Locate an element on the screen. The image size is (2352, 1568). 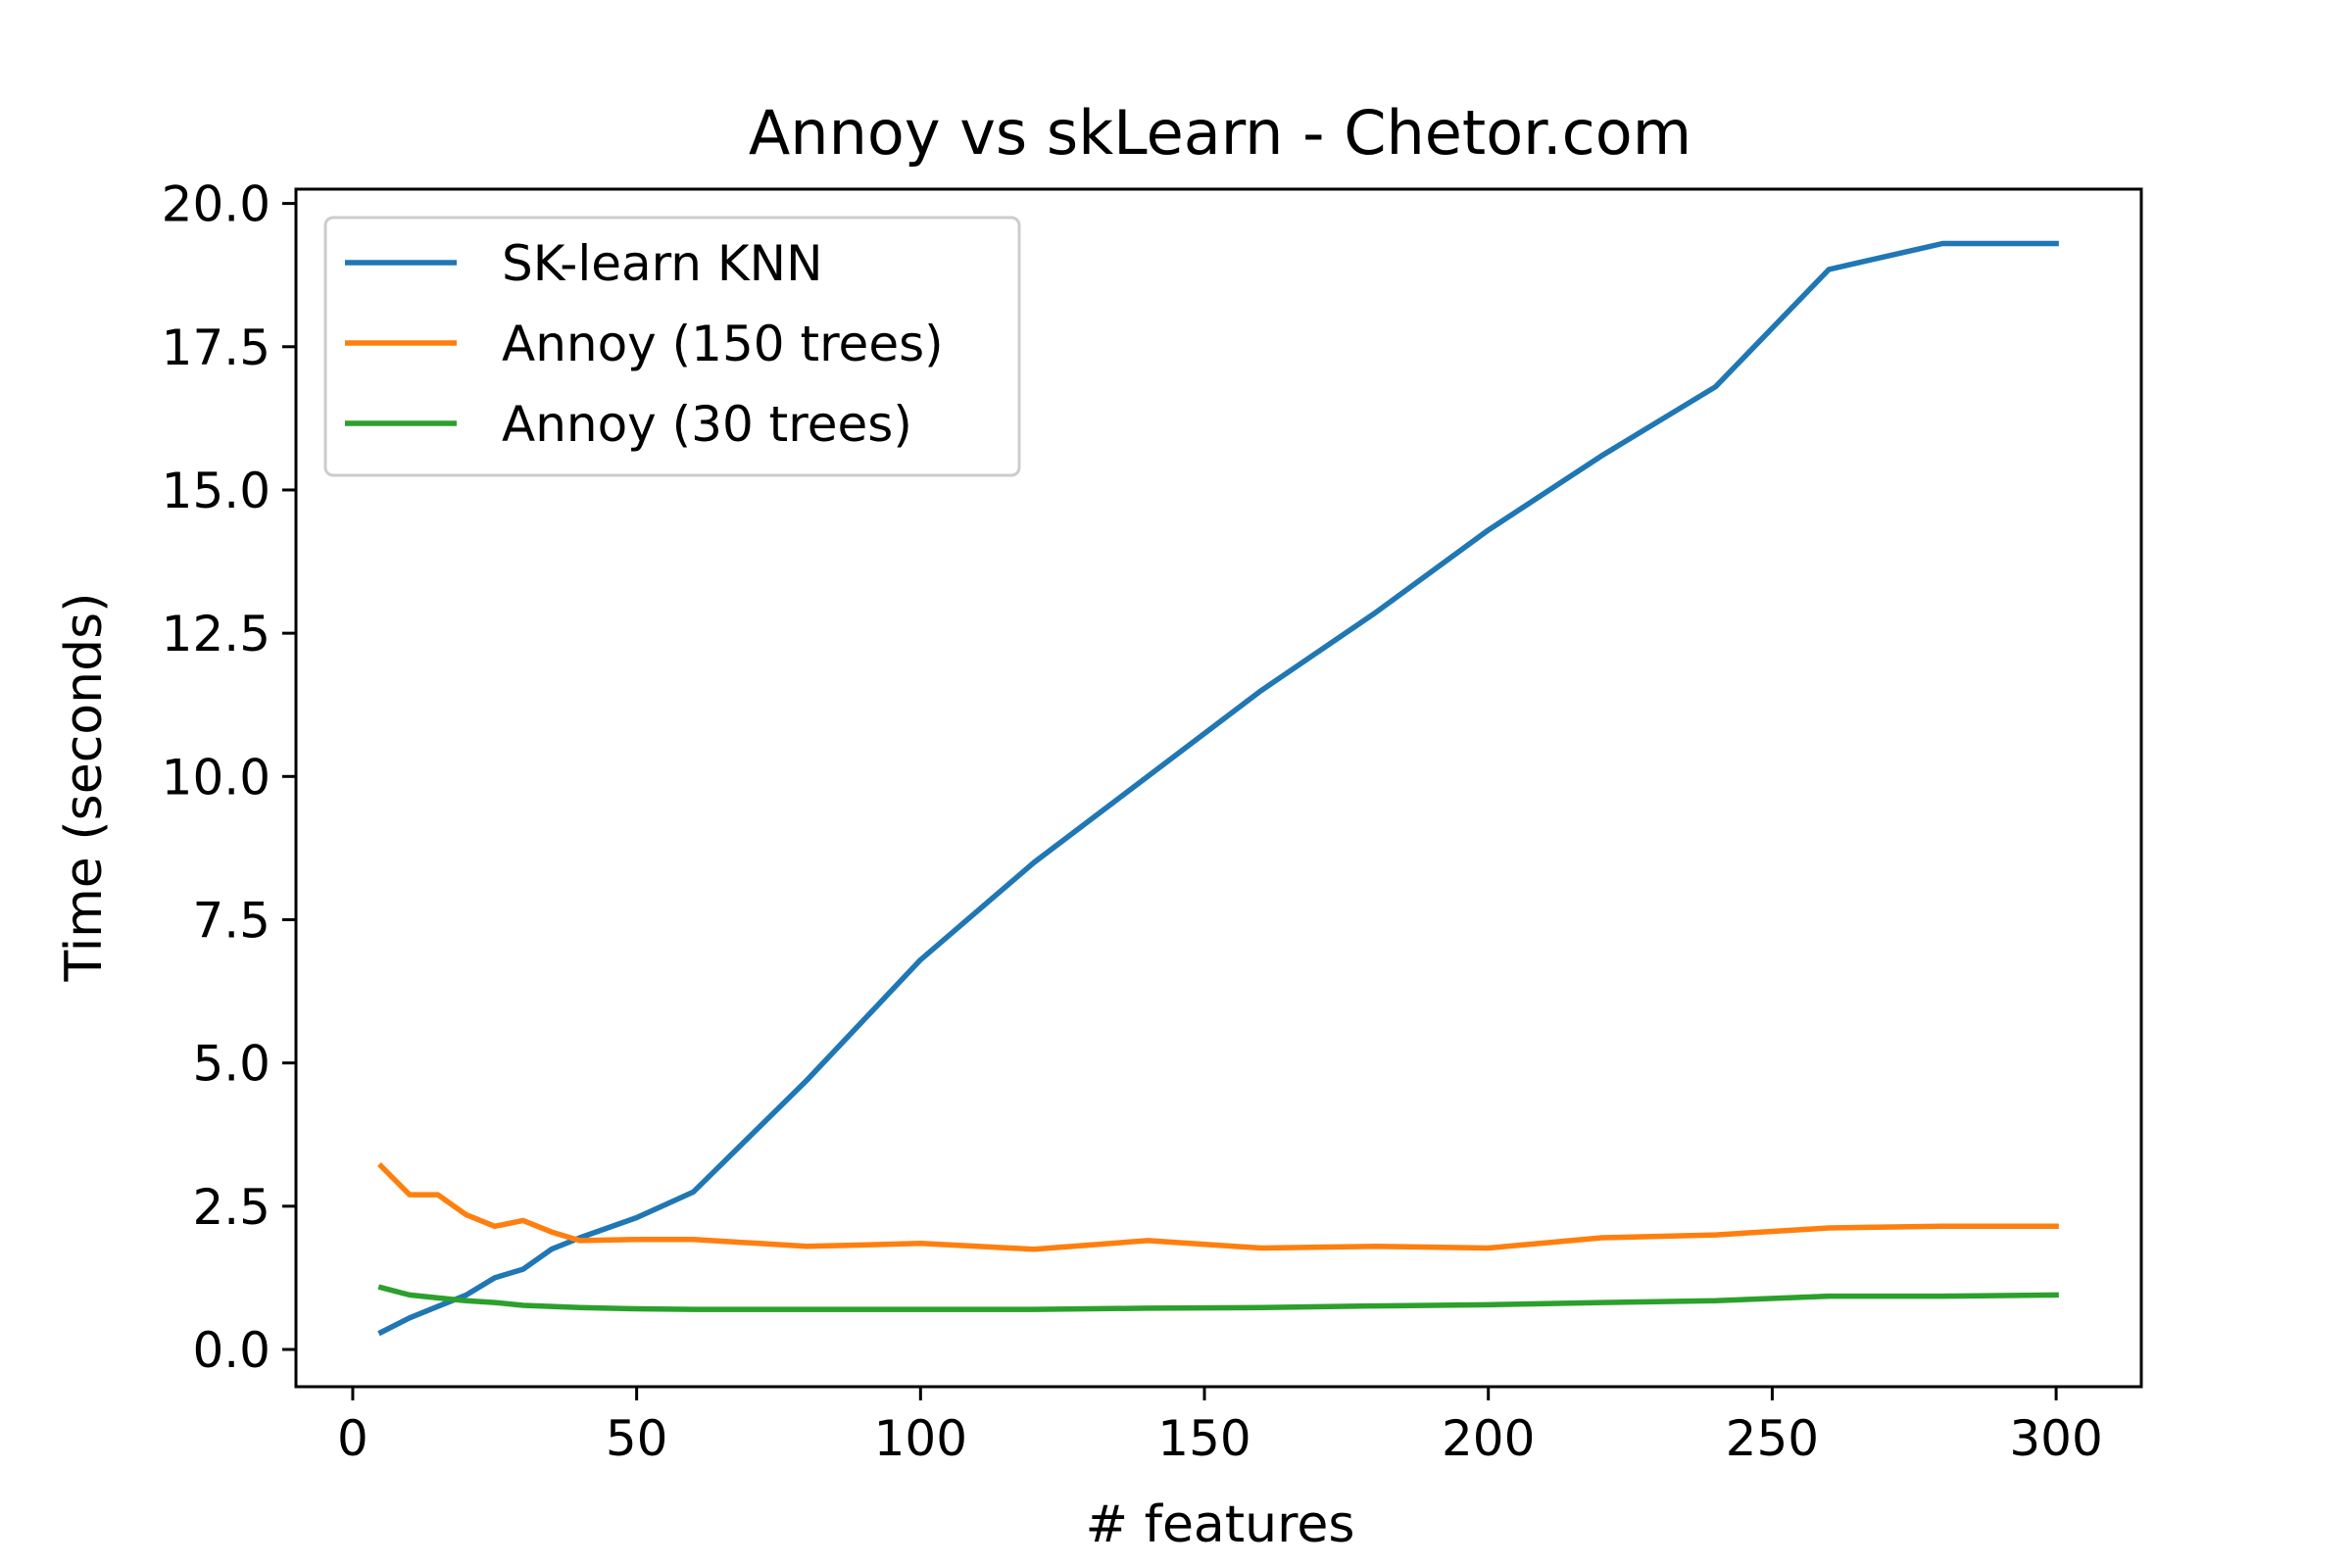
legend-box is located at coordinates (672, 346).